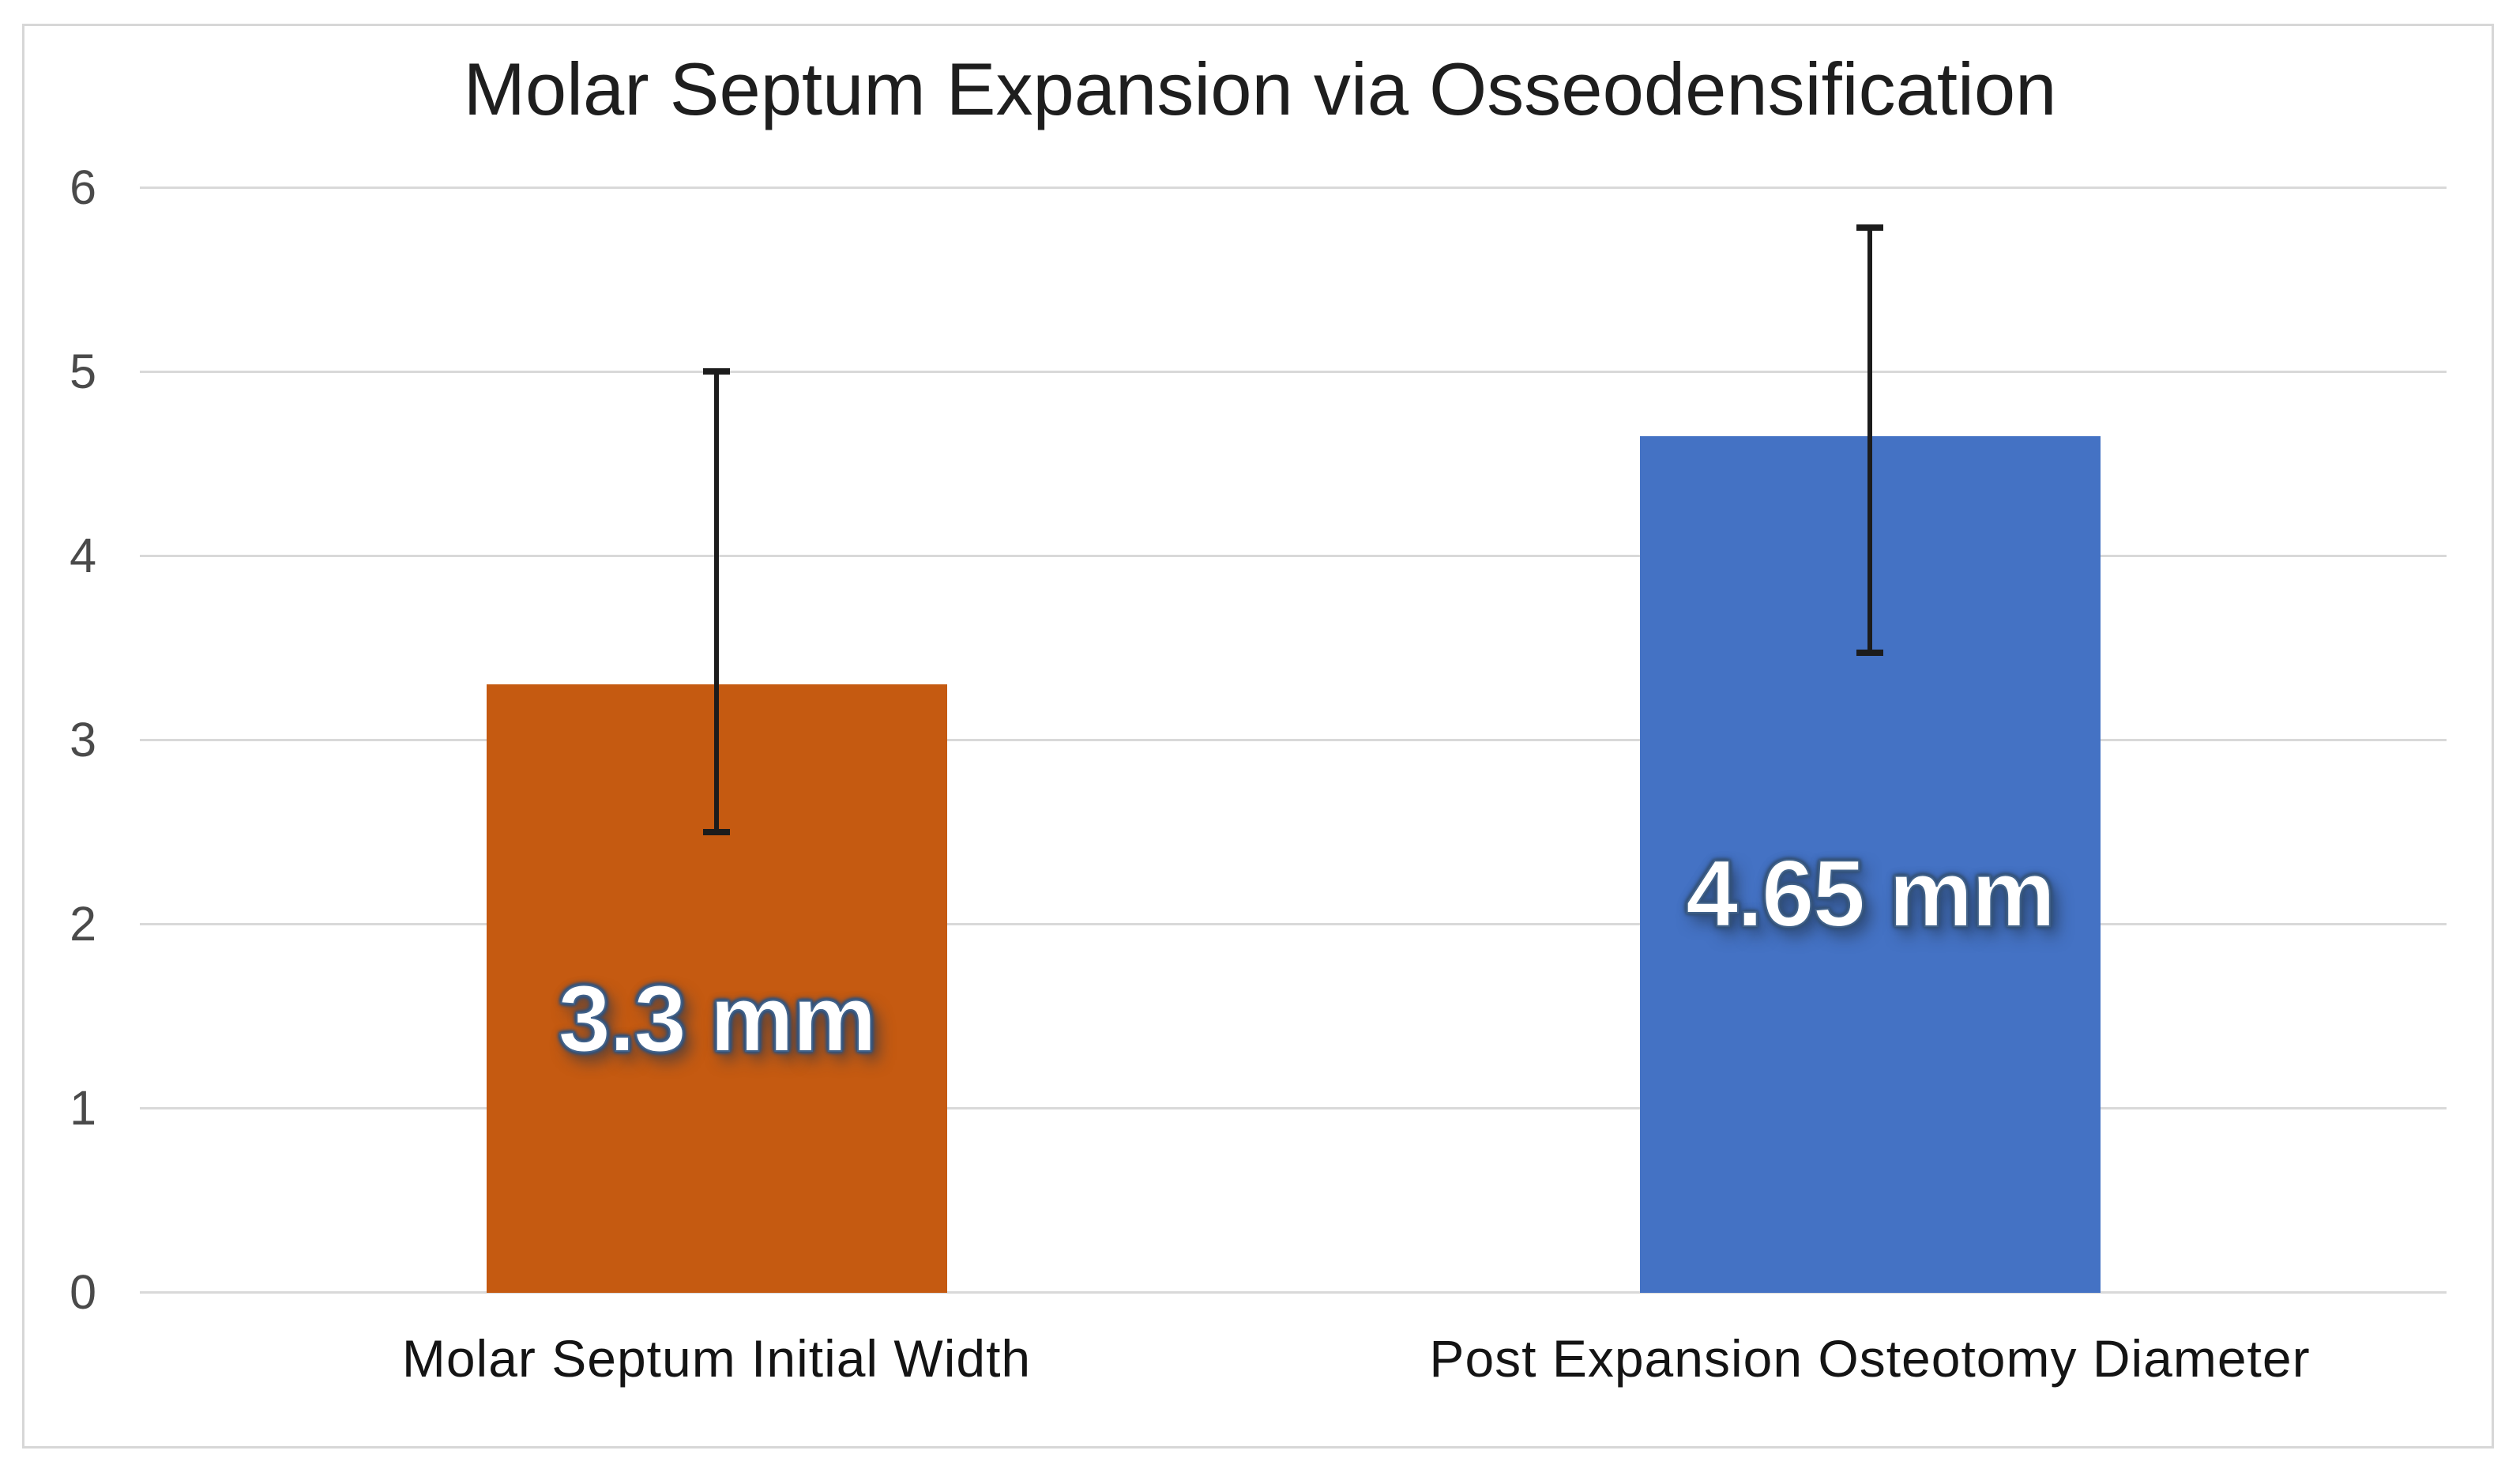 This screenshot has height=1473, width=2520. I want to click on bar-data-label: 4.65 mm, so click(1870, 893).